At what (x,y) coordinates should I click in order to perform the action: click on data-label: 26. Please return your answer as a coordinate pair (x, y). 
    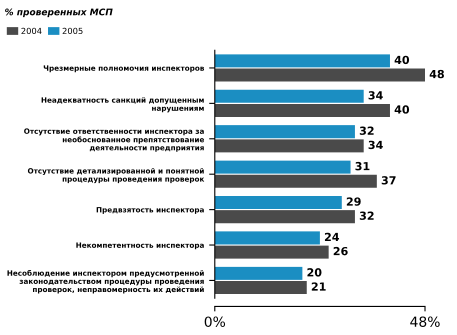
    Looking at the image, I should click on (341, 251).